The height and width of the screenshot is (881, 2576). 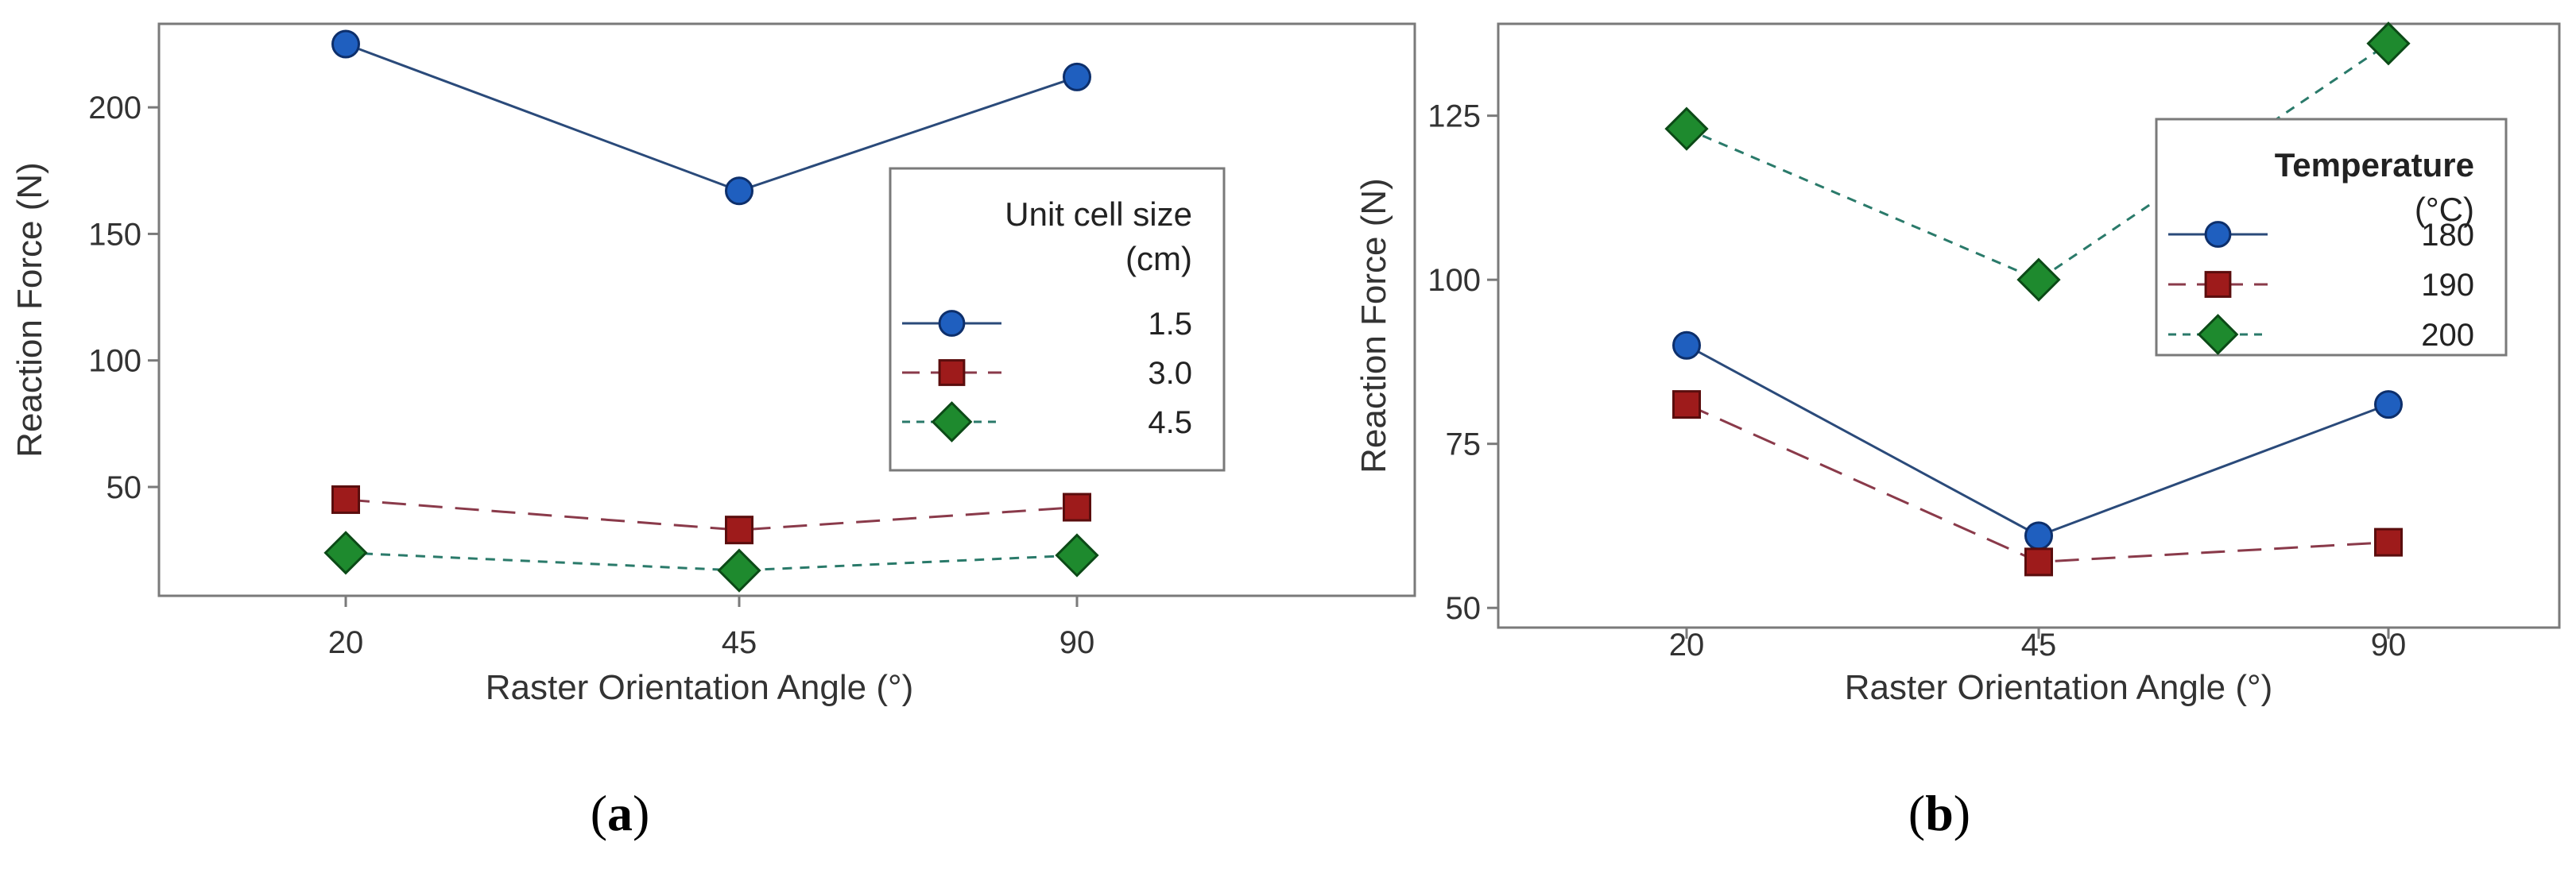 I want to click on panel-label-letter: a, so click(x=620, y=813).